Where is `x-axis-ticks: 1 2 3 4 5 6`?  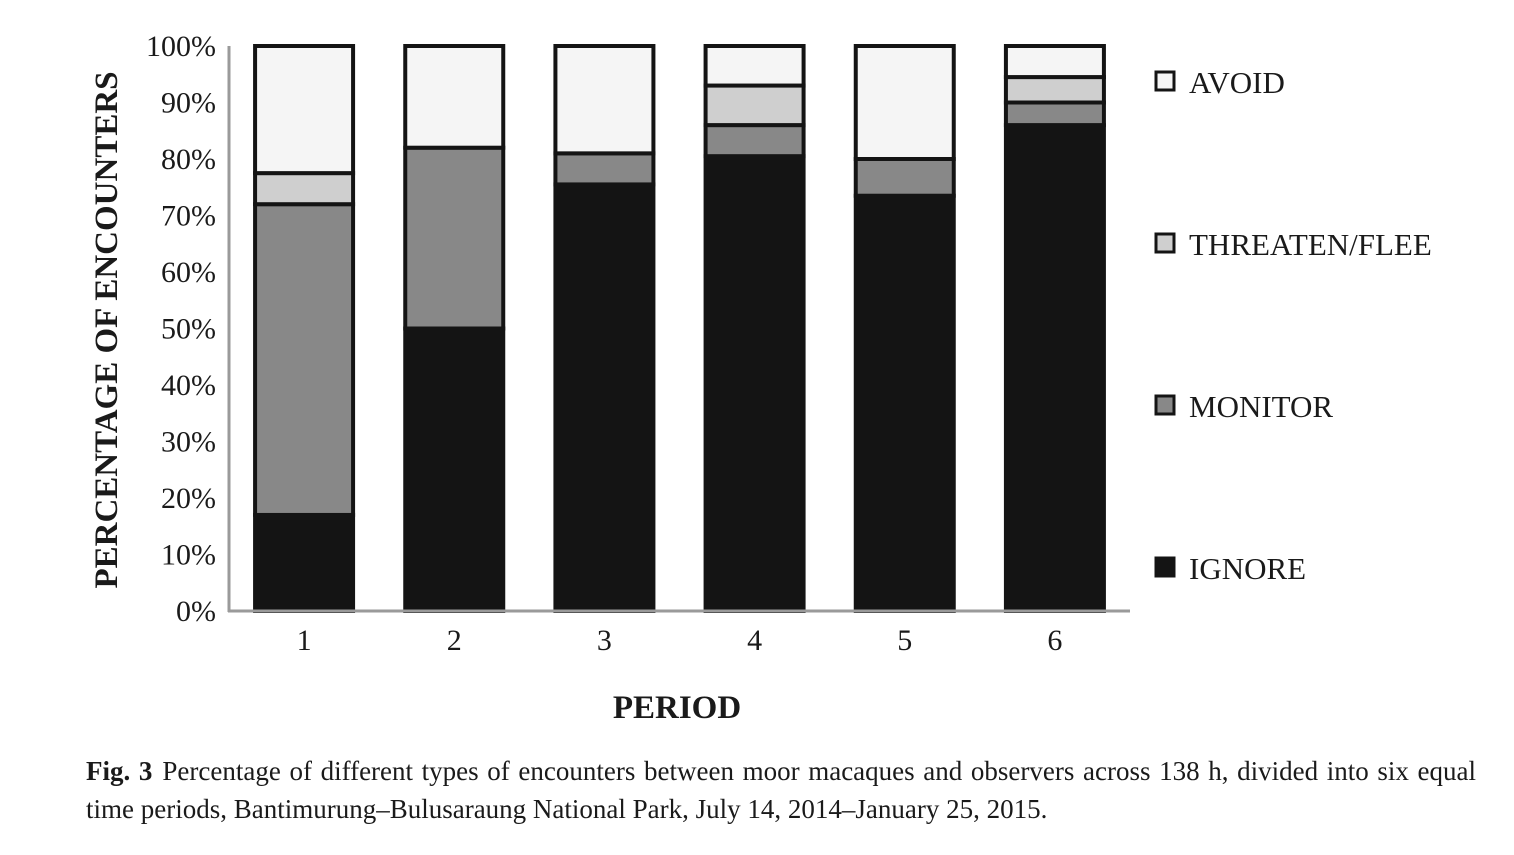 x-axis-ticks: 1 2 3 4 5 6 is located at coordinates (680, 640).